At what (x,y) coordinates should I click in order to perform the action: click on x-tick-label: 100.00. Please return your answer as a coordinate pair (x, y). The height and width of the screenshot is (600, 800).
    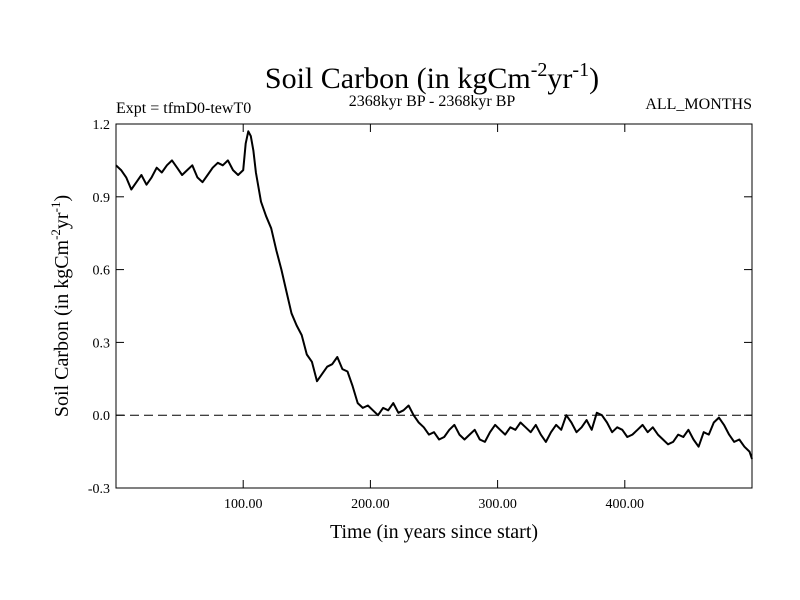
    Looking at the image, I should click on (243, 504).